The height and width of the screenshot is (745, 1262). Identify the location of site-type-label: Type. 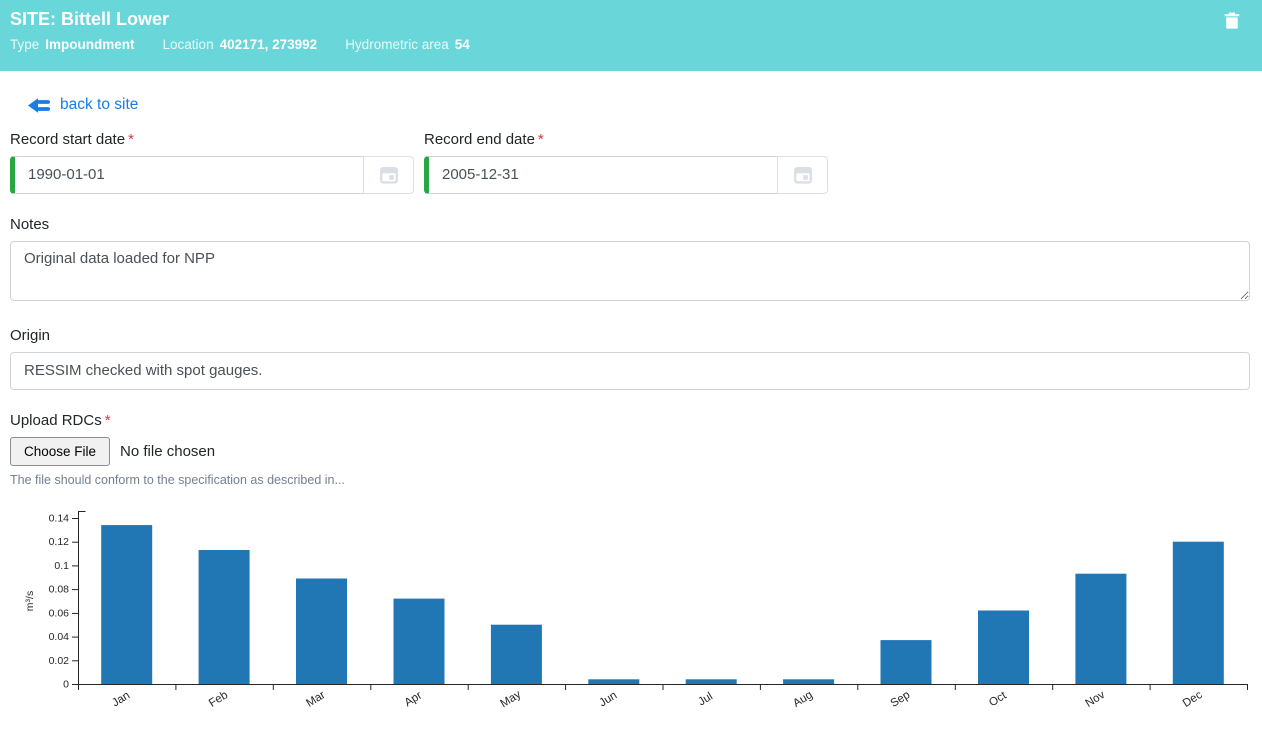
(25, 44).